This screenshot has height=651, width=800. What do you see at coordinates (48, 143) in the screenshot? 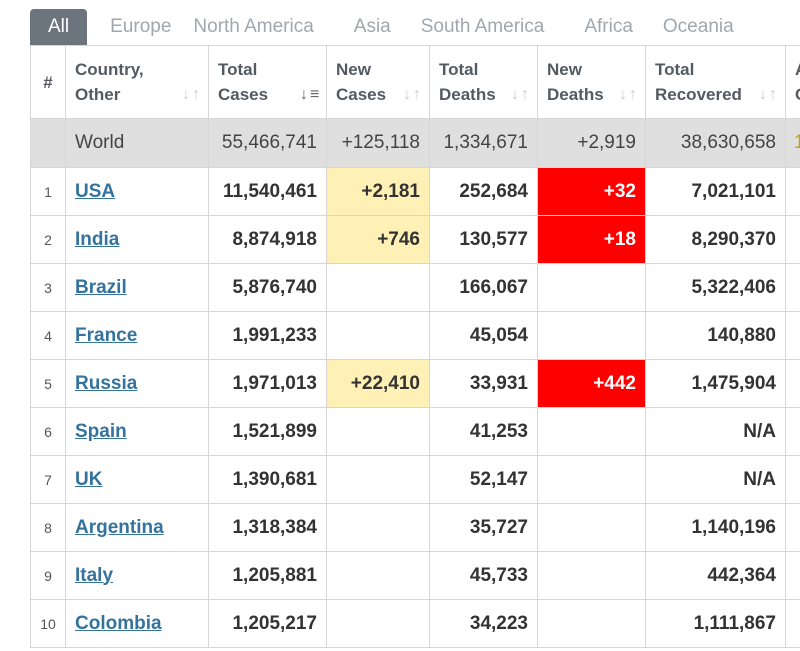
I see `world-rank` at bounding box center [48, 143].